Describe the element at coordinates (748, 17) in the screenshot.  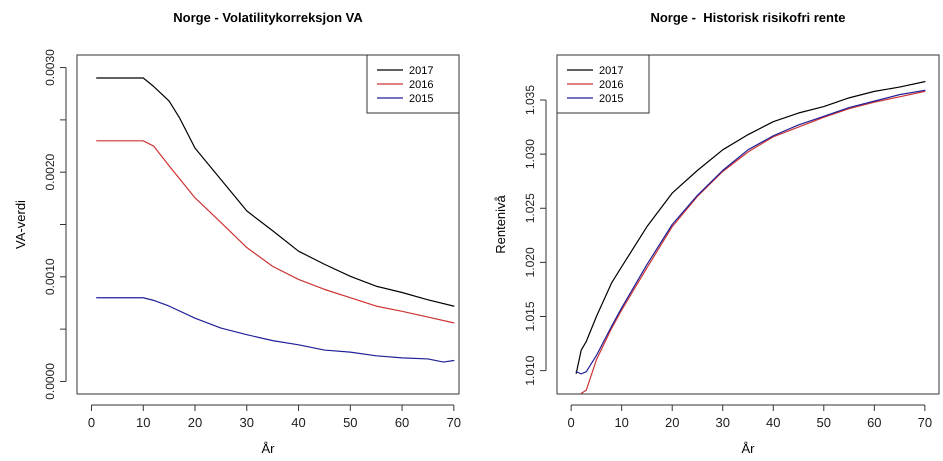
I see `chart-title: Norge - Historisk risikofri rente` at that location.